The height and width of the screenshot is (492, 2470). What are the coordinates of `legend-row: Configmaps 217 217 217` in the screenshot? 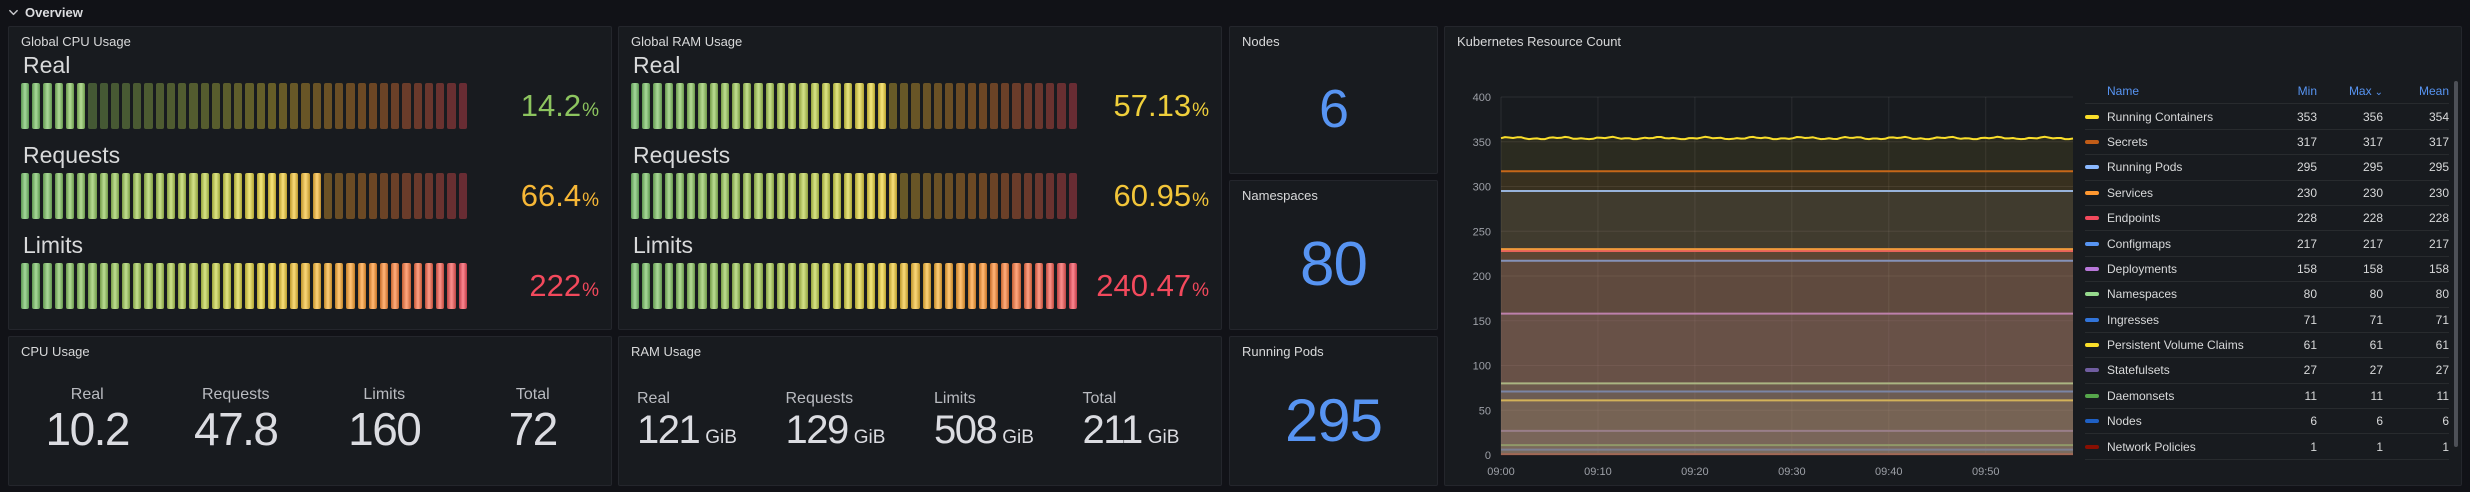 It's located at (2267, 244).